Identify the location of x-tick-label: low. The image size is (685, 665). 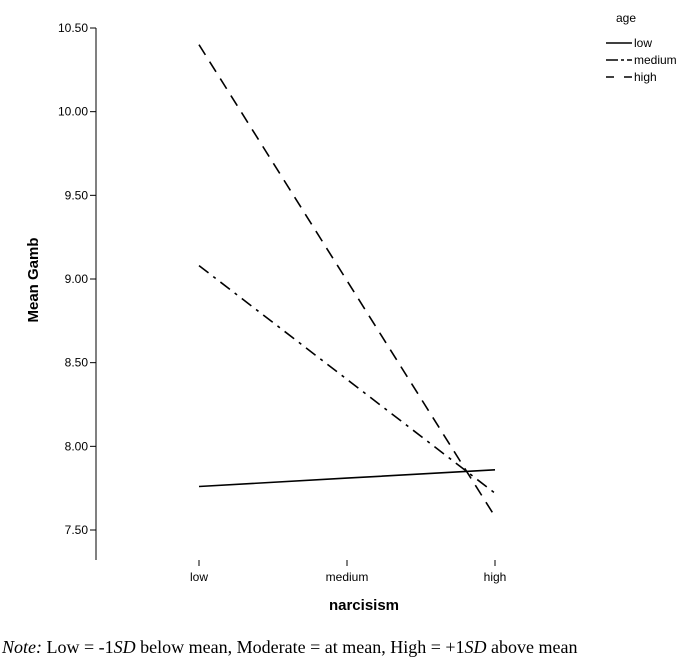
(199, 577).